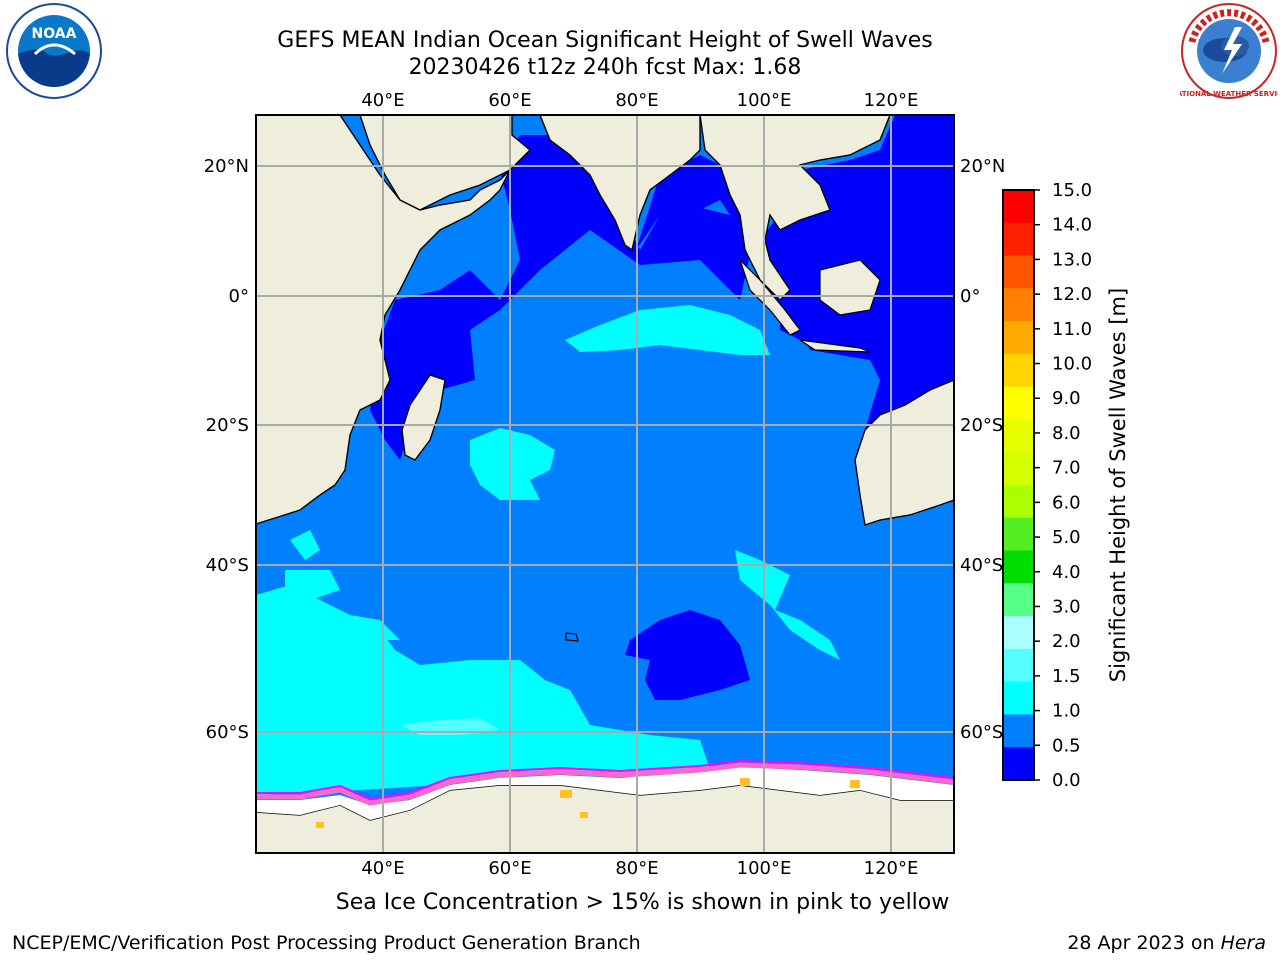  Describe the element at coordinates (1066, 641) in the screenshot. I see `colorbar-tick-label: 2.0` at that location.